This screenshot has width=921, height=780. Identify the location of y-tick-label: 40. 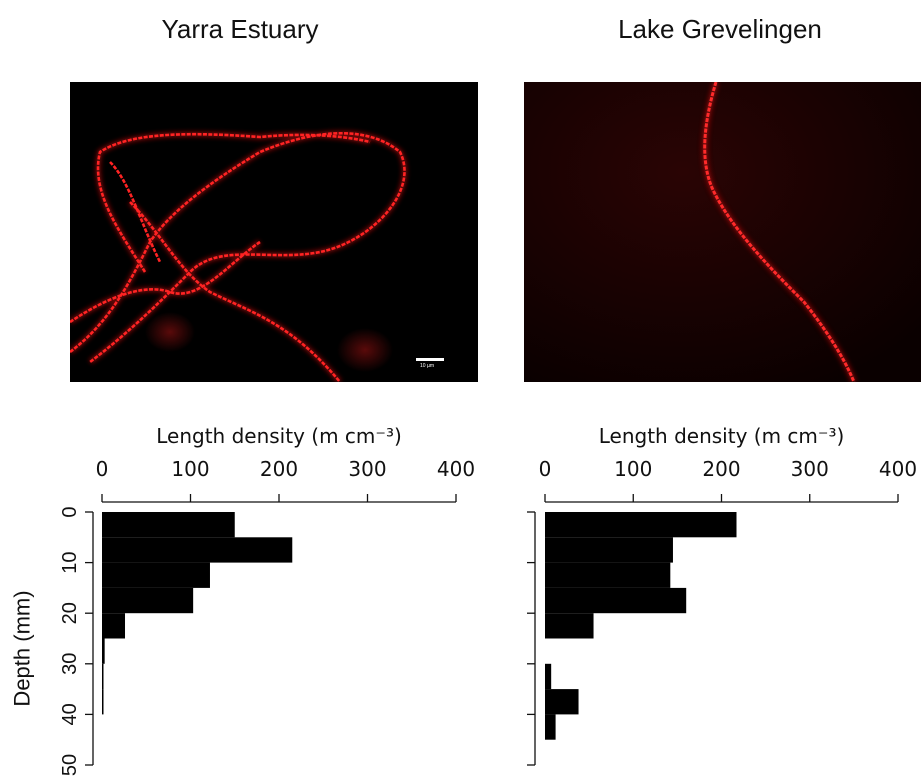
(70, 714).